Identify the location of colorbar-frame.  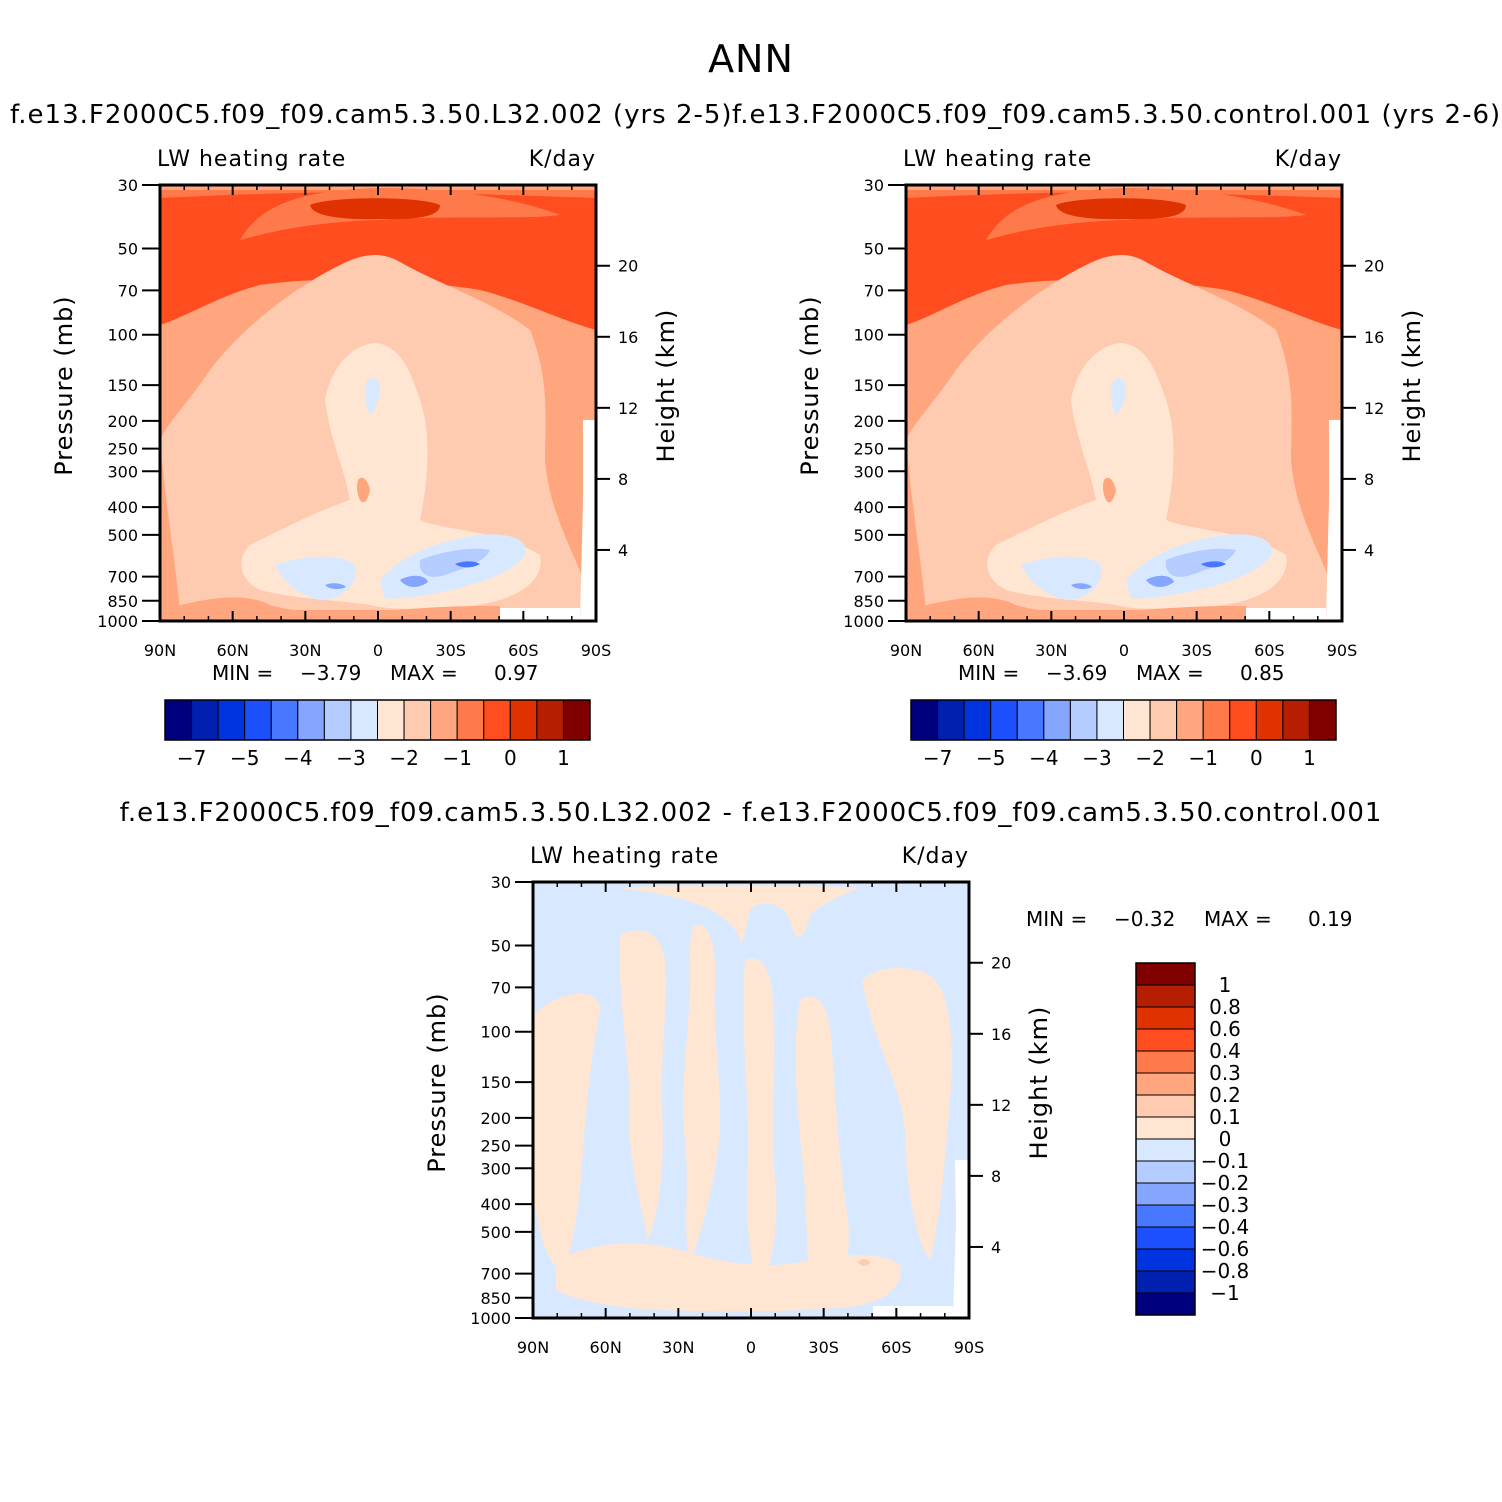
(1123, 720).